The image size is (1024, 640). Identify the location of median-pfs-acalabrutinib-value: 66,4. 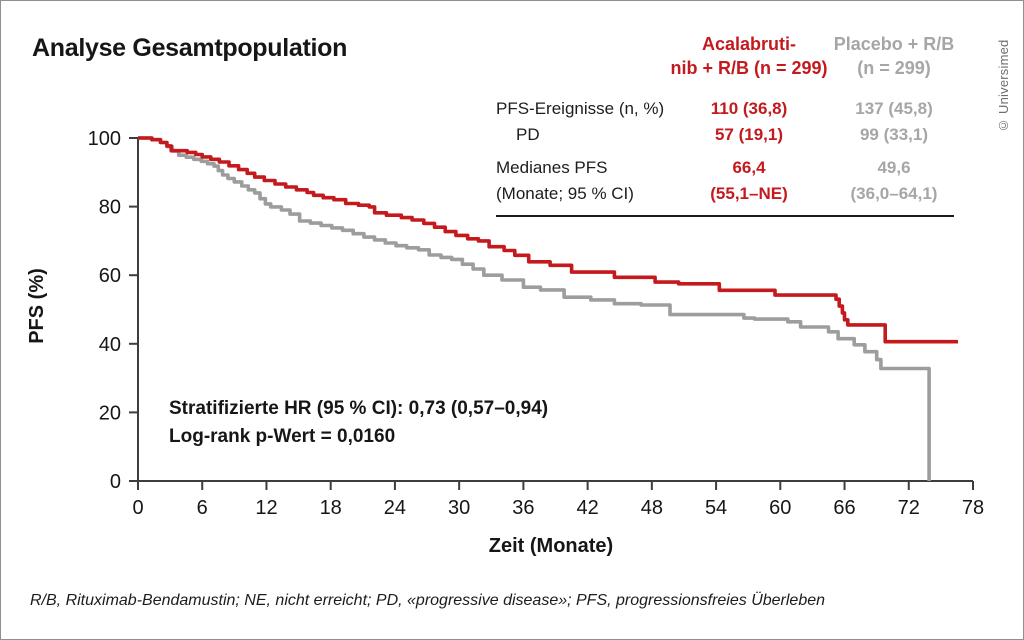
(749, 167).